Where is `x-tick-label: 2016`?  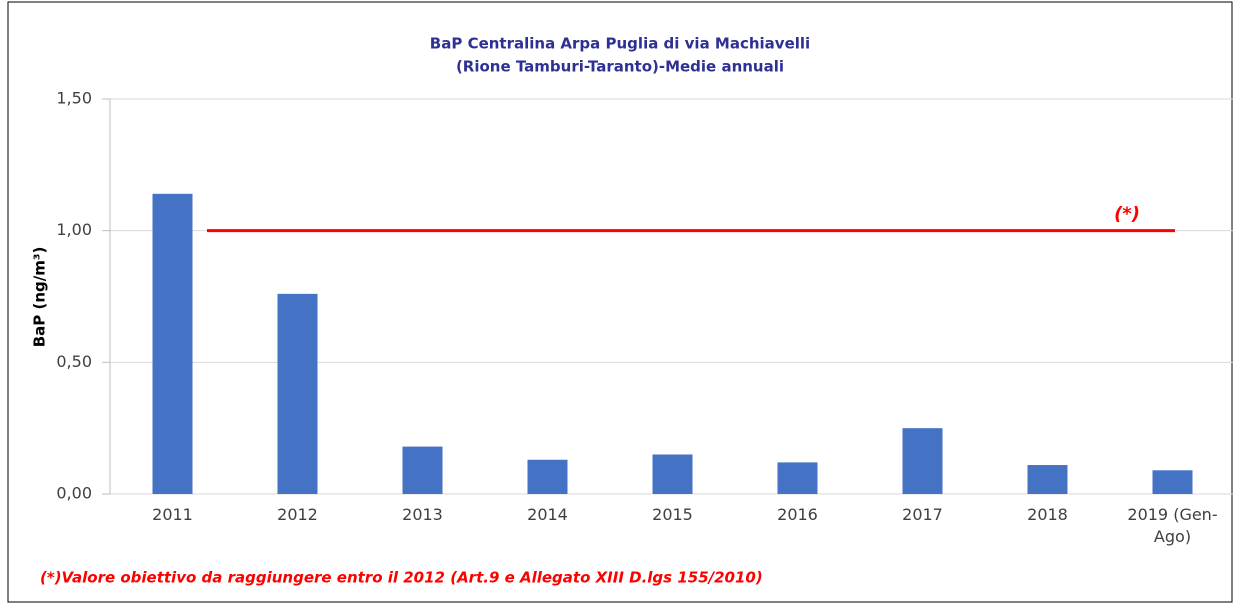
x-tick-label: 2016 is located at coordinates (797, 514).